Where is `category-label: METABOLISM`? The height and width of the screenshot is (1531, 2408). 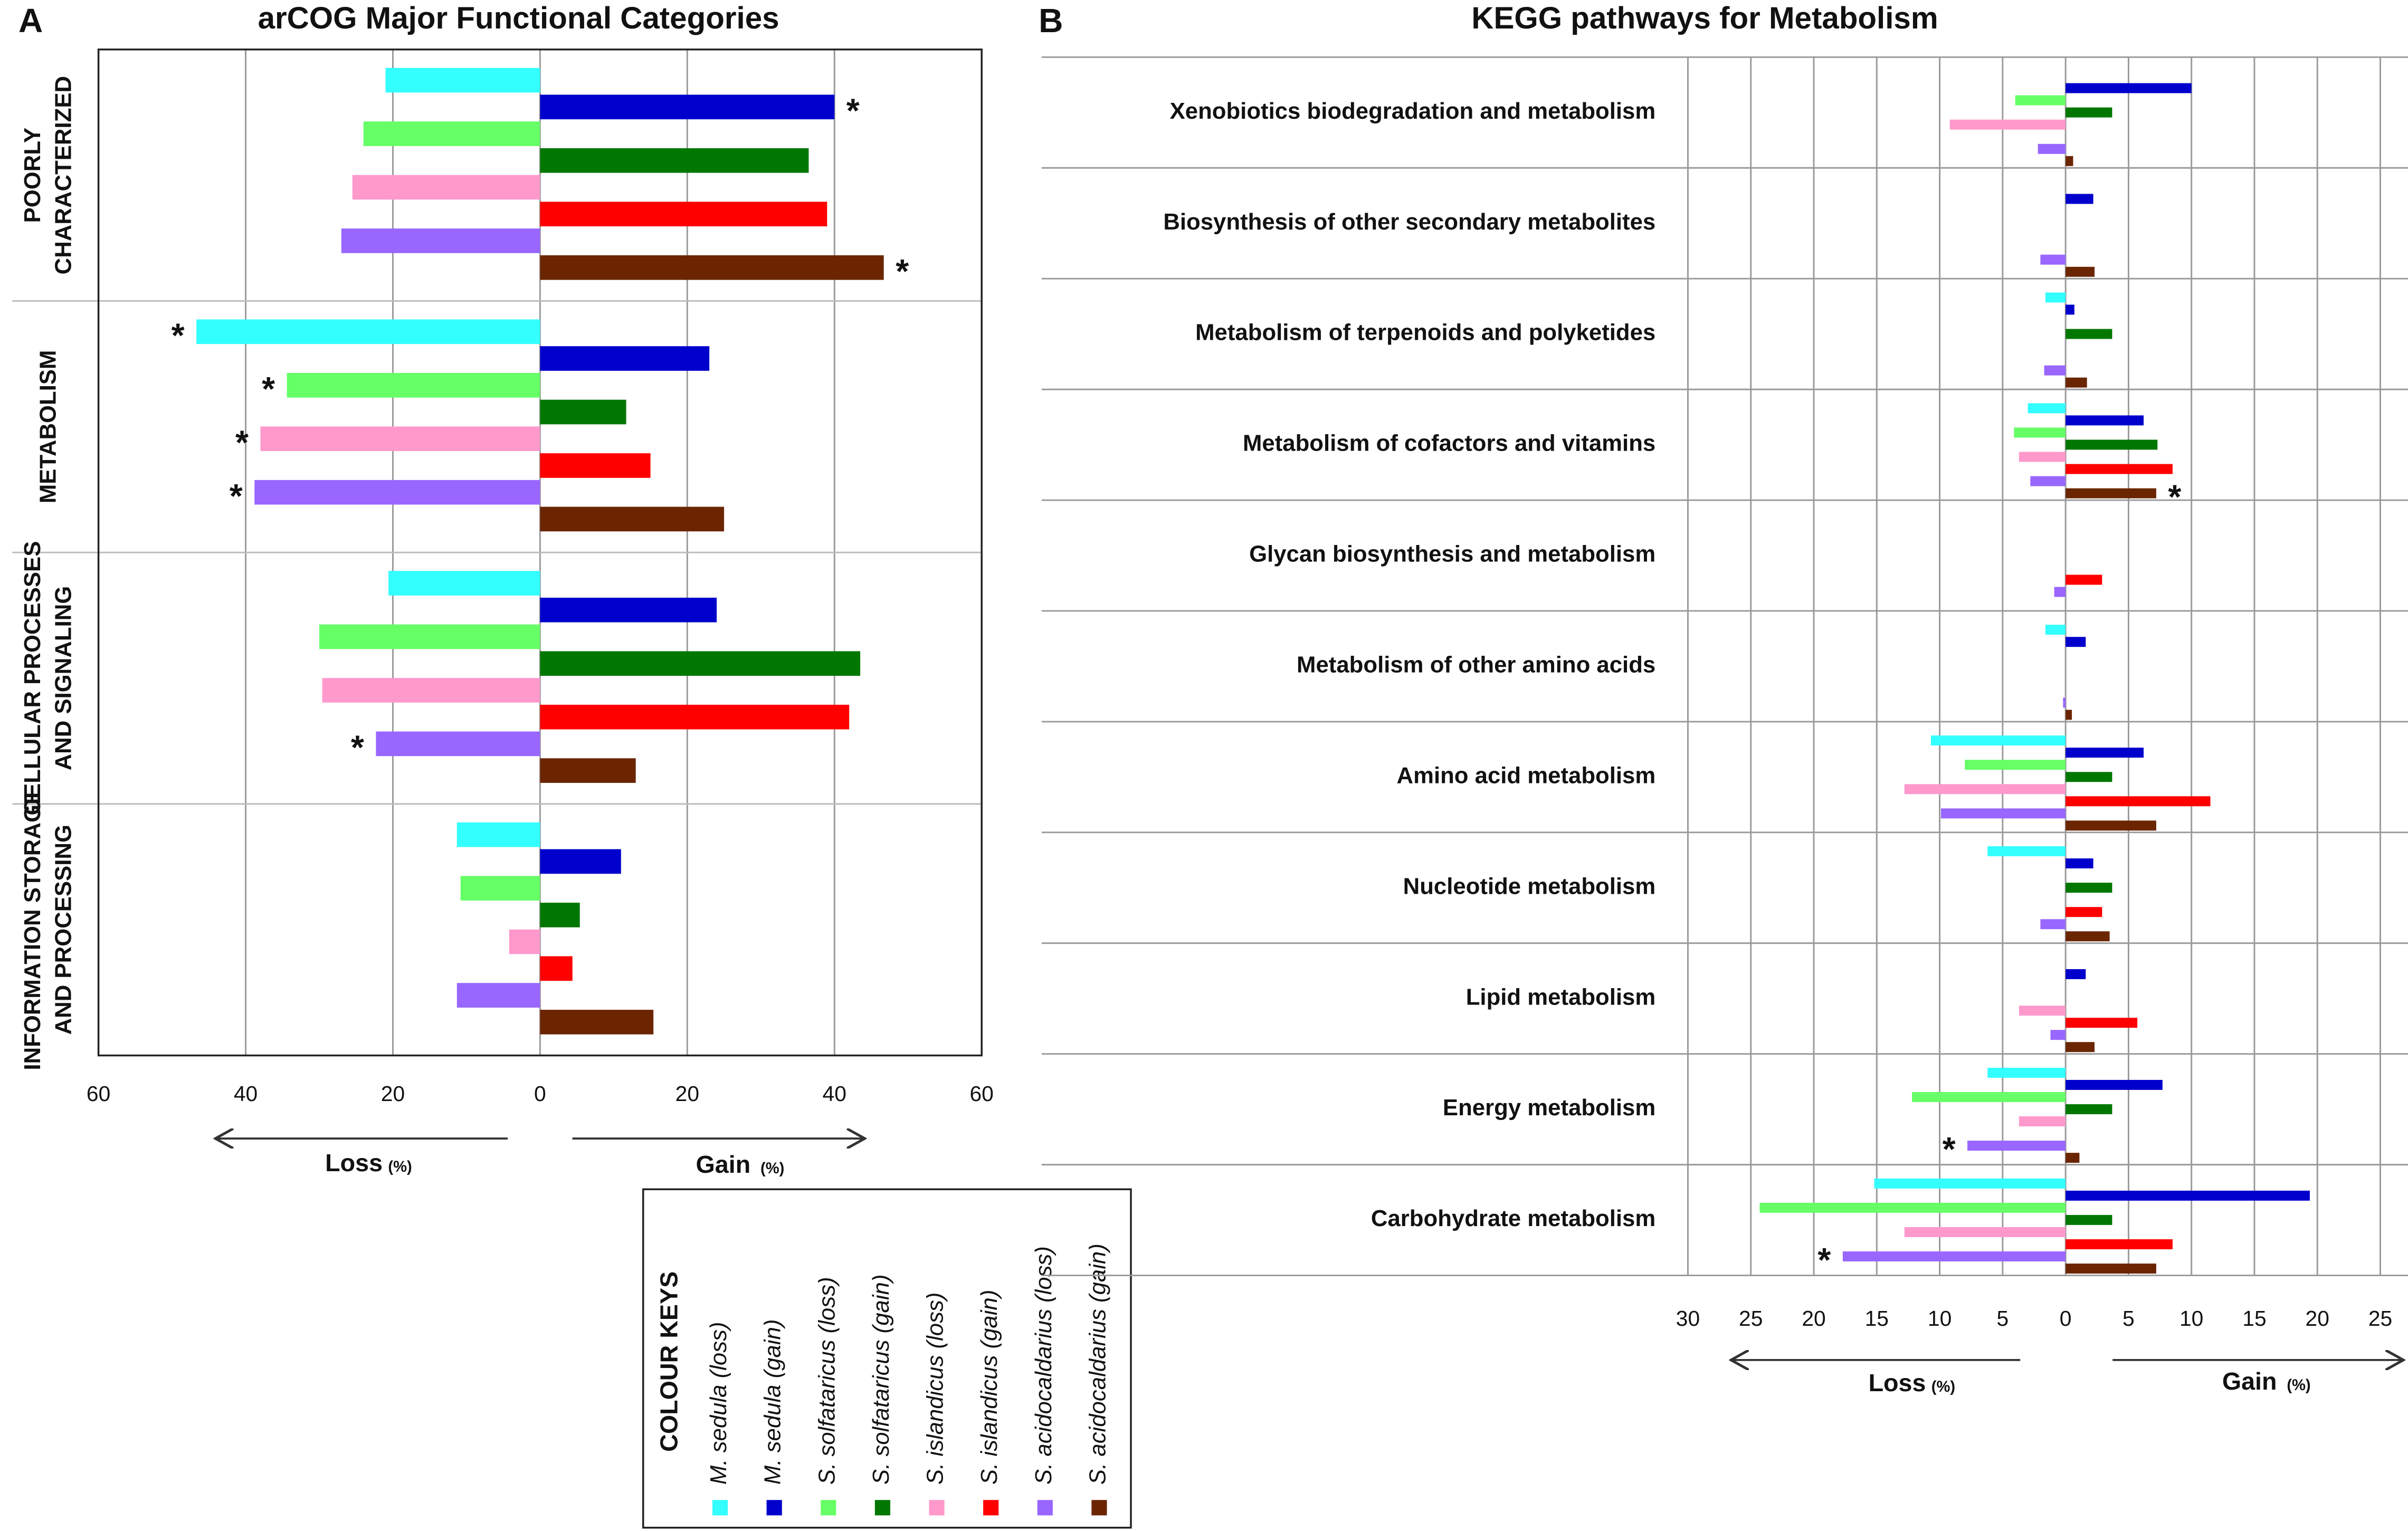 category-label: METABOLISM is located at coordinates (48, 427).